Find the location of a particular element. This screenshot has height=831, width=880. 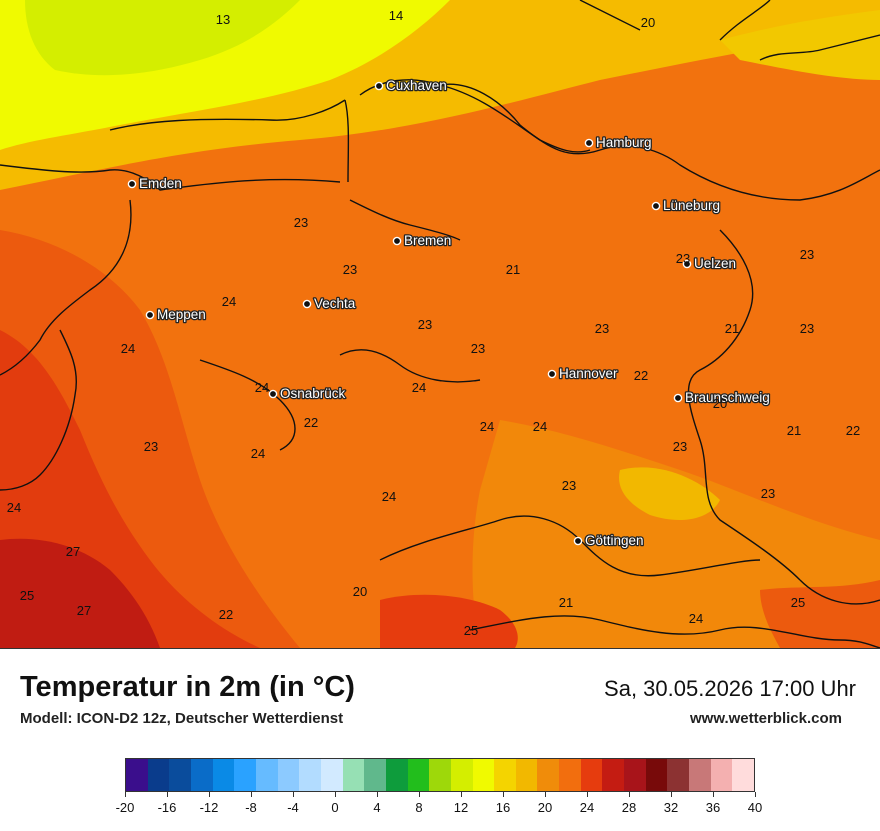

city-label-cuxhaven: Cuxhaven is located at coordinates (416, 85).